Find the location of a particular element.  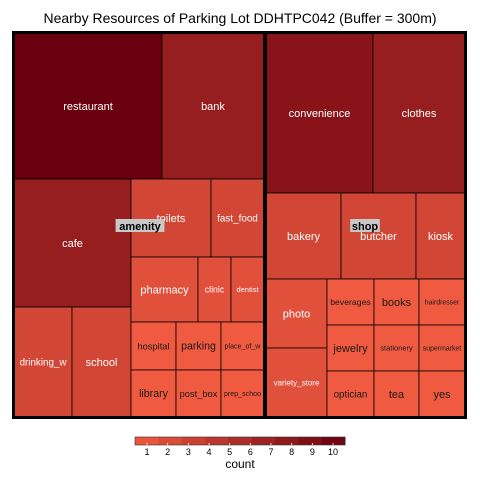

legend-title: count is located at coordinates (240, 464).